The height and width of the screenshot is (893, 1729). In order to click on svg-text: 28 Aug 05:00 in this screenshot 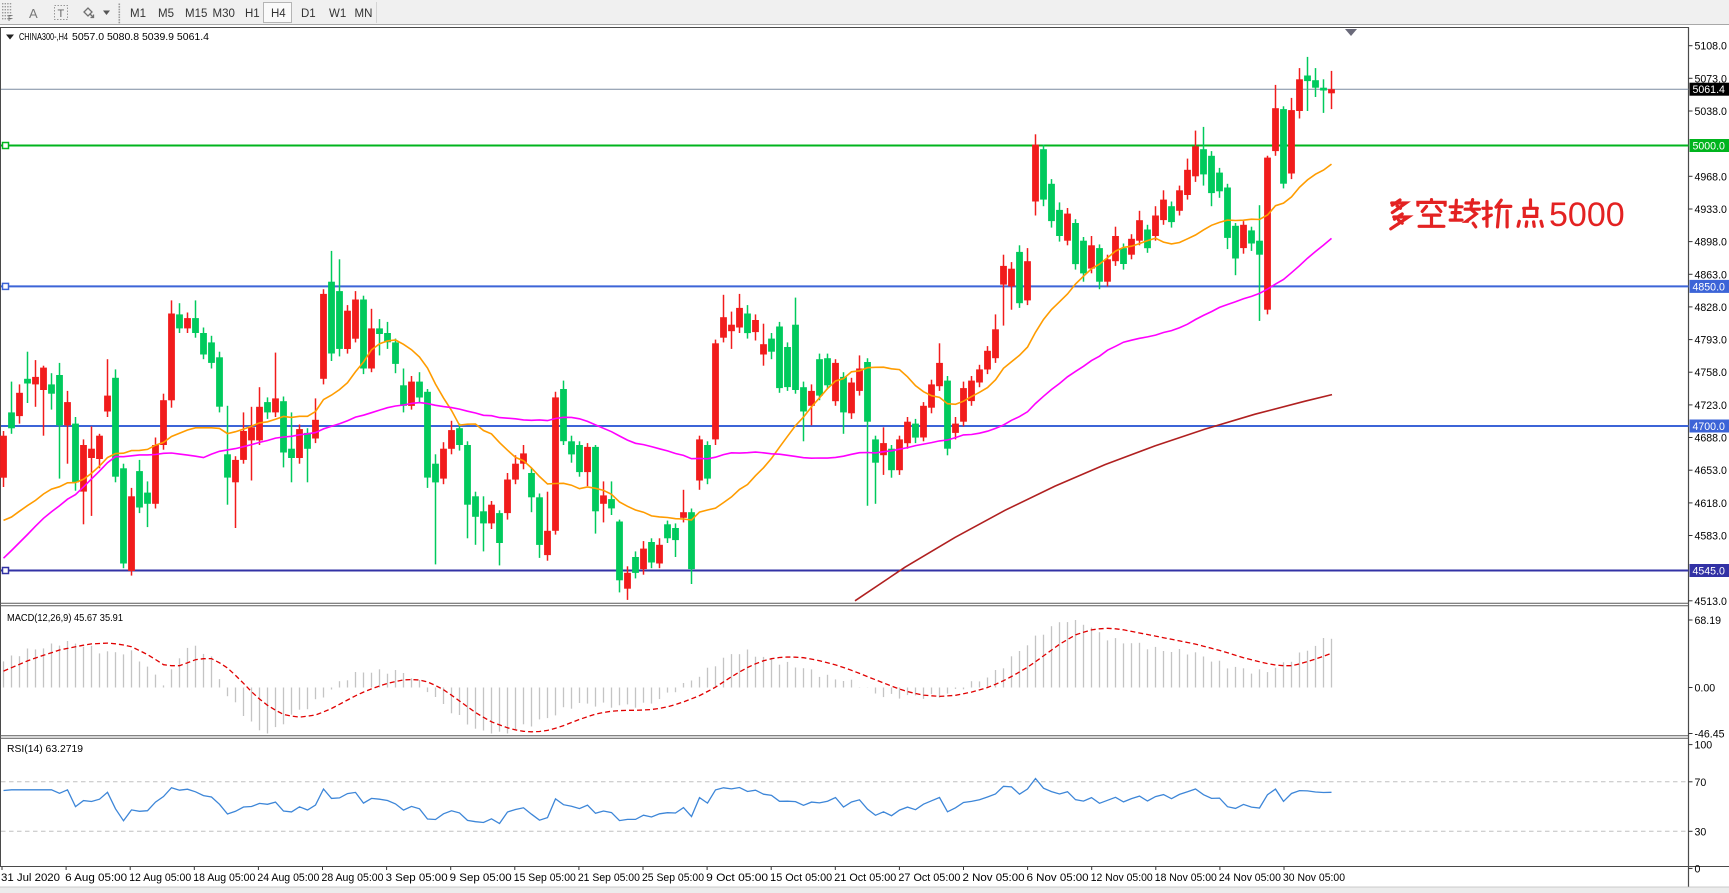, I will do `click(353, 878)`.